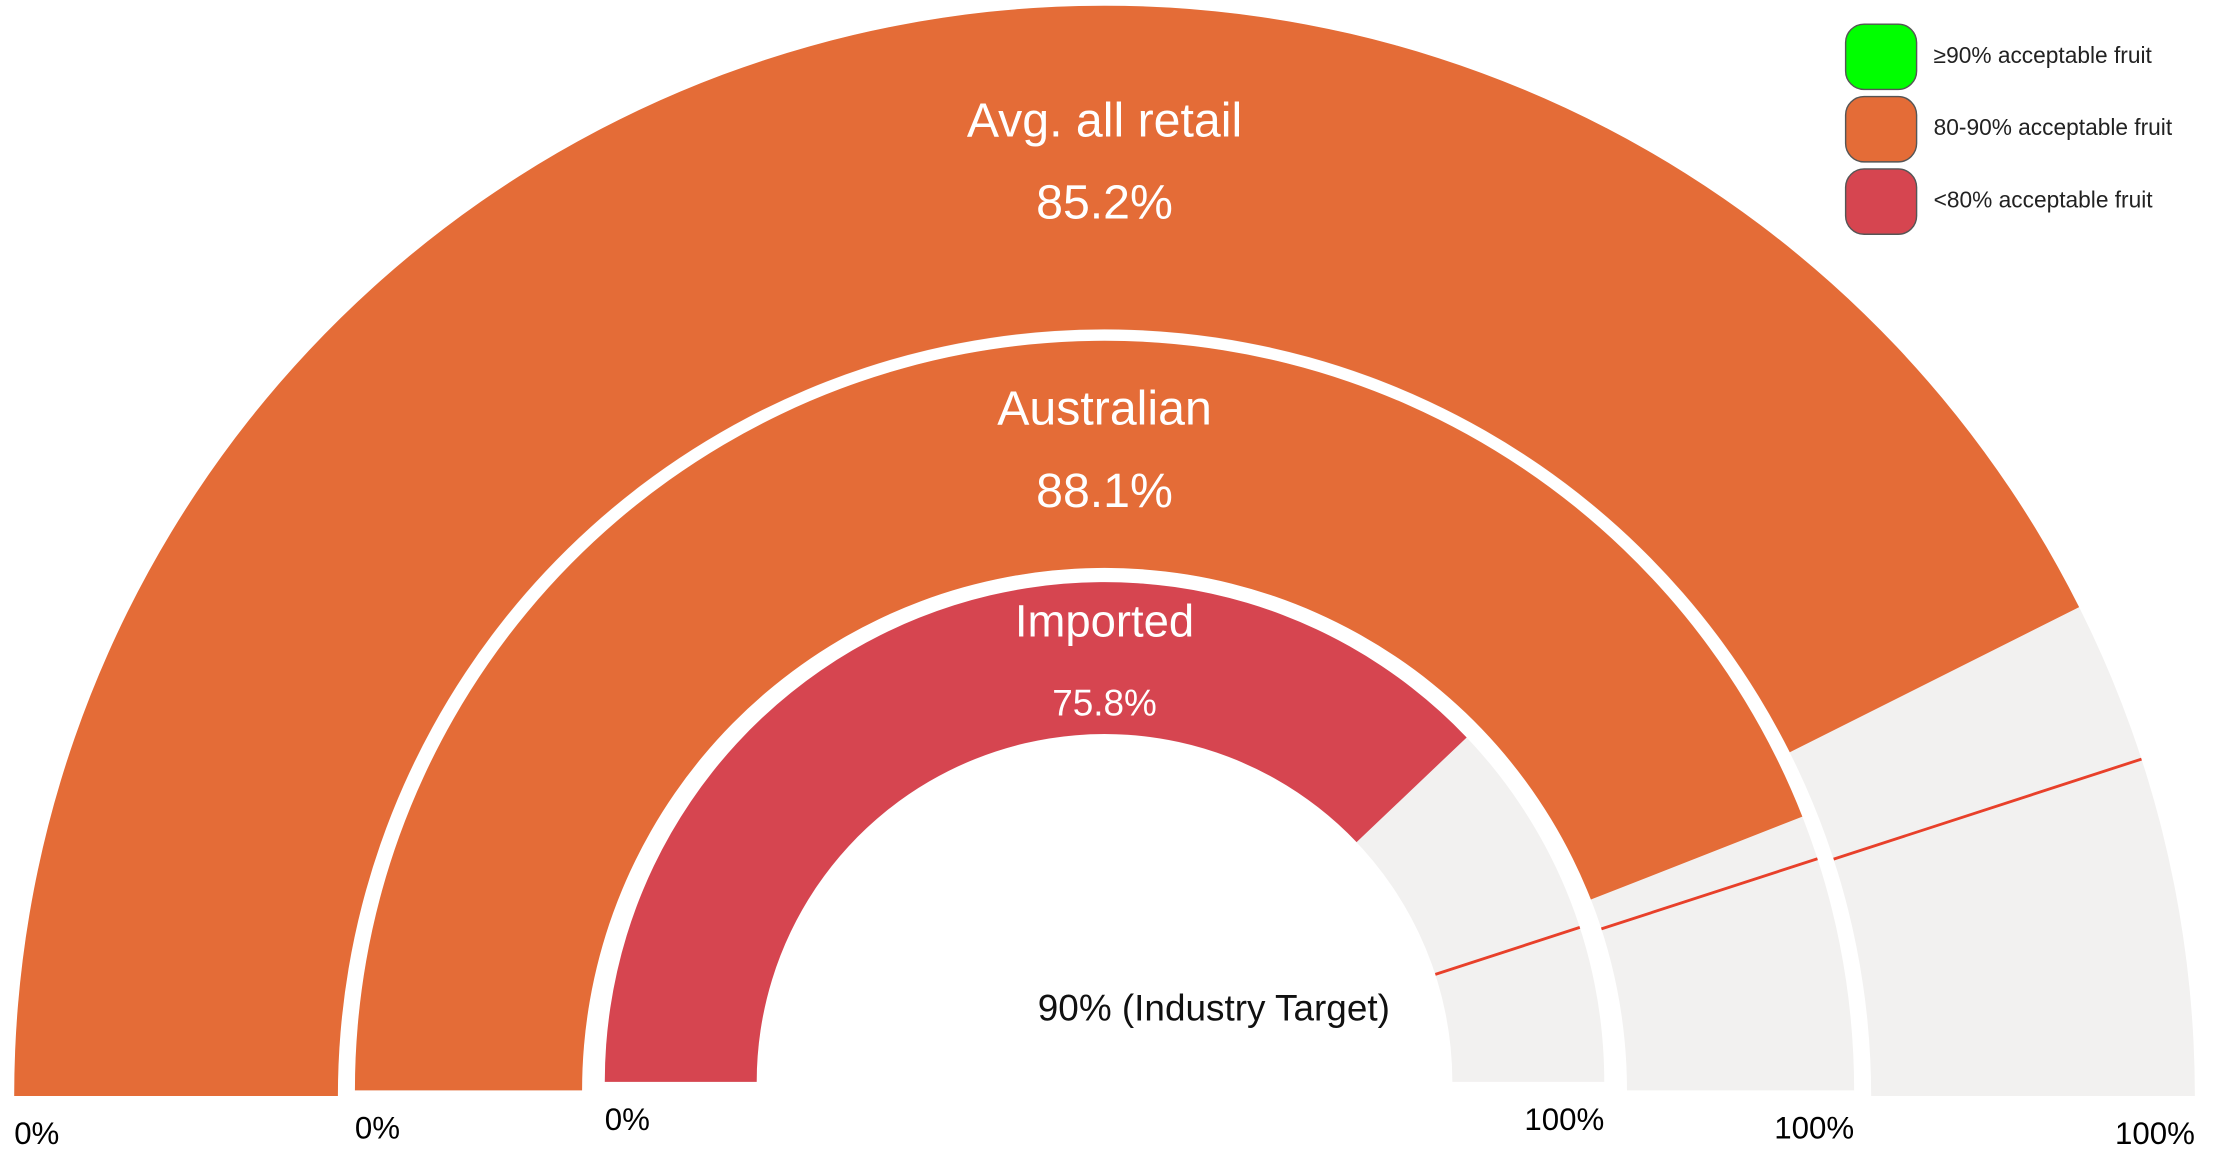  I want to click on gauge-value: 75.8%, so click(1104, 702).